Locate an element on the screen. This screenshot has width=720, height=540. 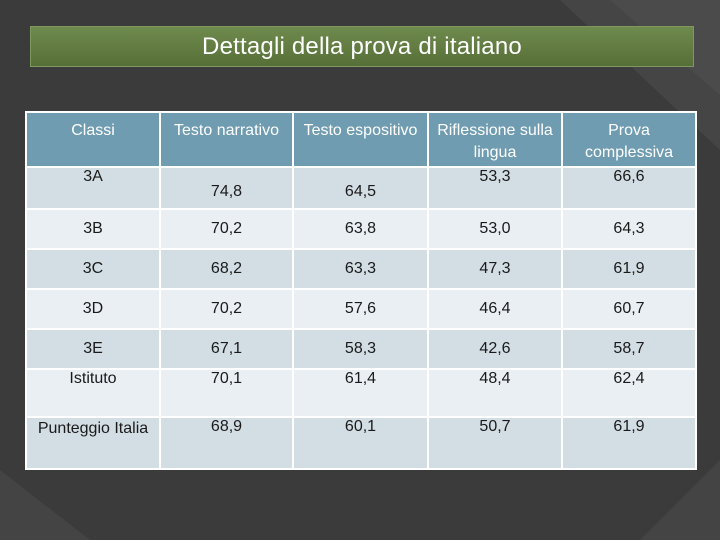
header-testo-narrativo: Testo narrativo is located at coordinates (226, 139).